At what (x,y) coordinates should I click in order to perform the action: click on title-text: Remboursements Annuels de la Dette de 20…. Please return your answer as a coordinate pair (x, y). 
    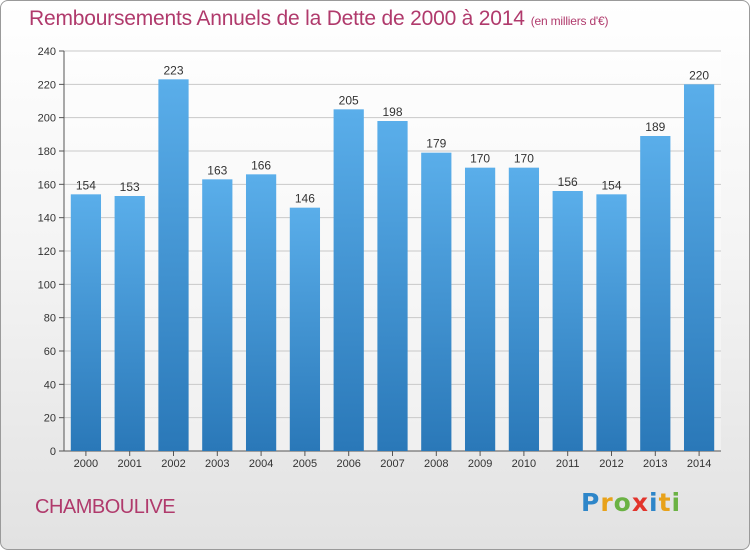
    Looking at the image, I should click on (277, 18).